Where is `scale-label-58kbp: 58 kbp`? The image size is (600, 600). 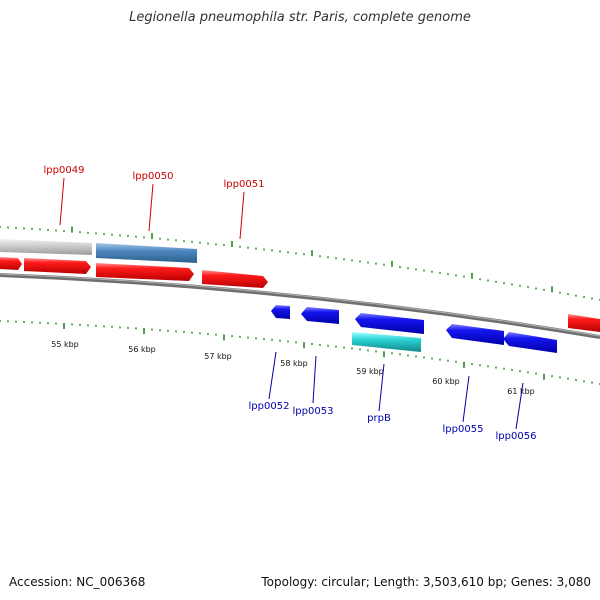 scale-label-58kbp: 58 kbp is located at coordinates (294, 363).